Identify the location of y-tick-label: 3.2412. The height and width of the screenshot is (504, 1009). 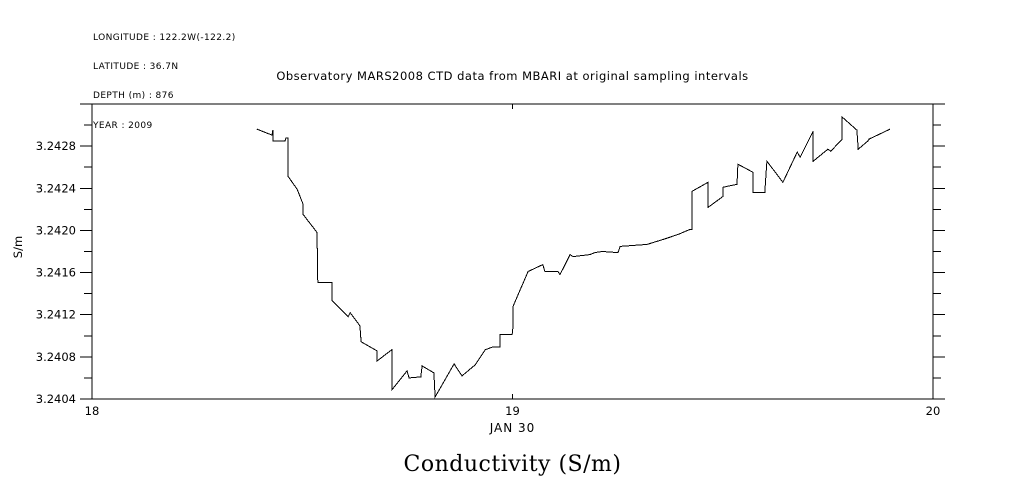
(56, 315).